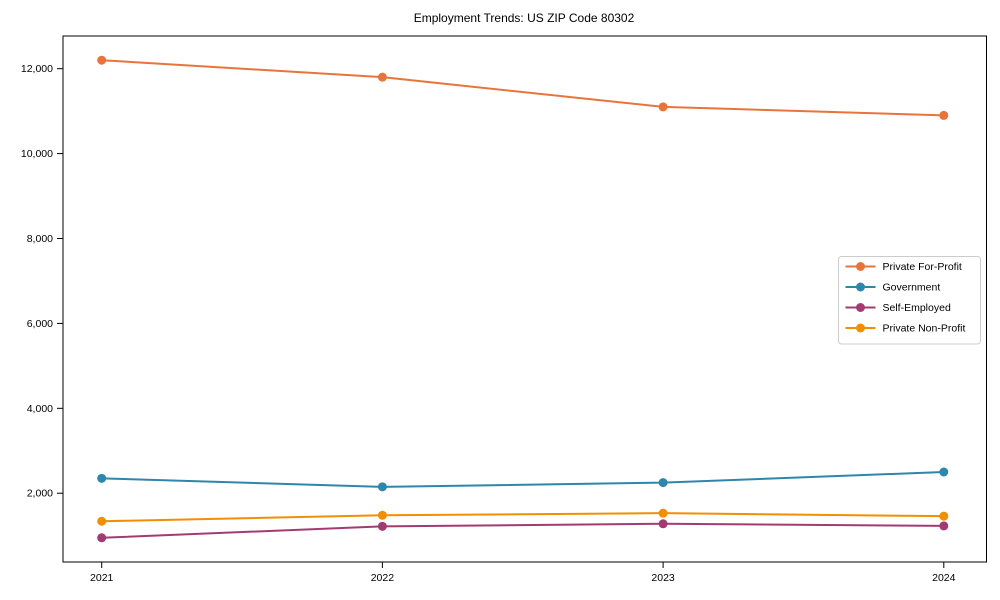 Image resolution: width=1000 pixels, height=600 pixels. I want to click on series-private-non-profit, so click(523, 517).